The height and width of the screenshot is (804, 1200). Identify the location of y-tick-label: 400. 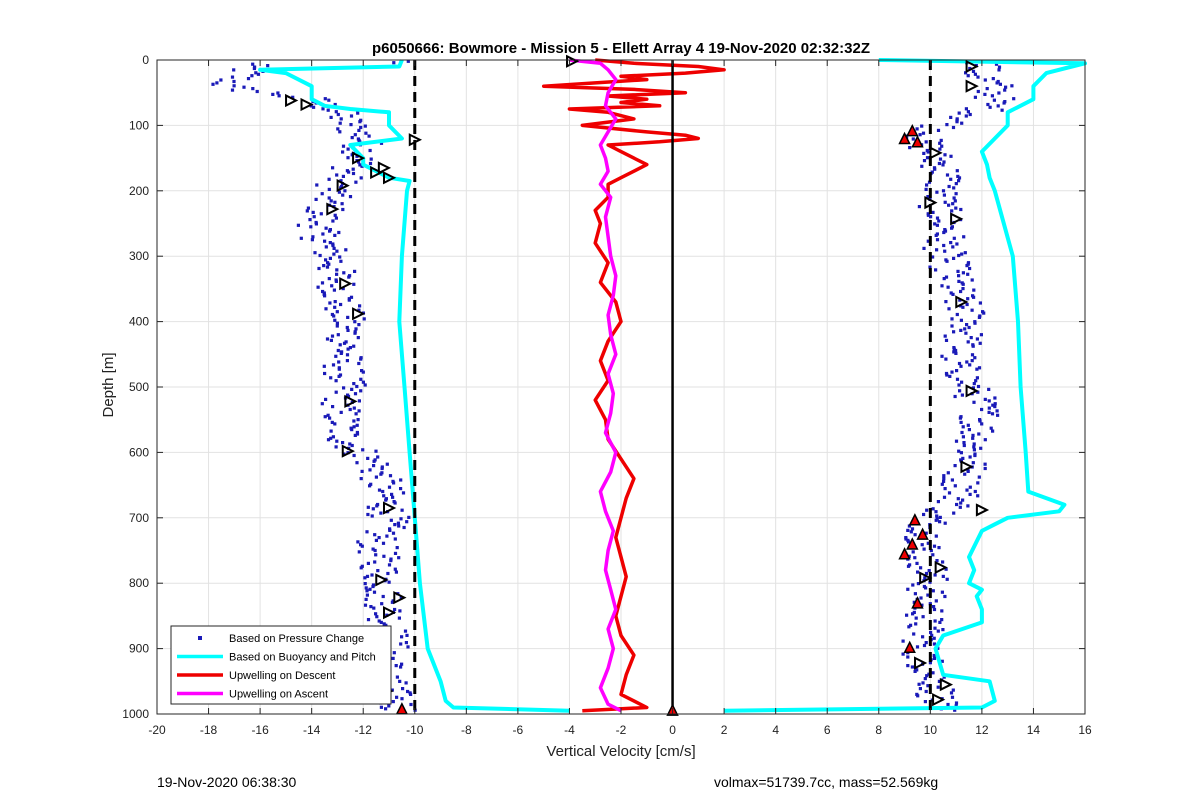
(139, 322).